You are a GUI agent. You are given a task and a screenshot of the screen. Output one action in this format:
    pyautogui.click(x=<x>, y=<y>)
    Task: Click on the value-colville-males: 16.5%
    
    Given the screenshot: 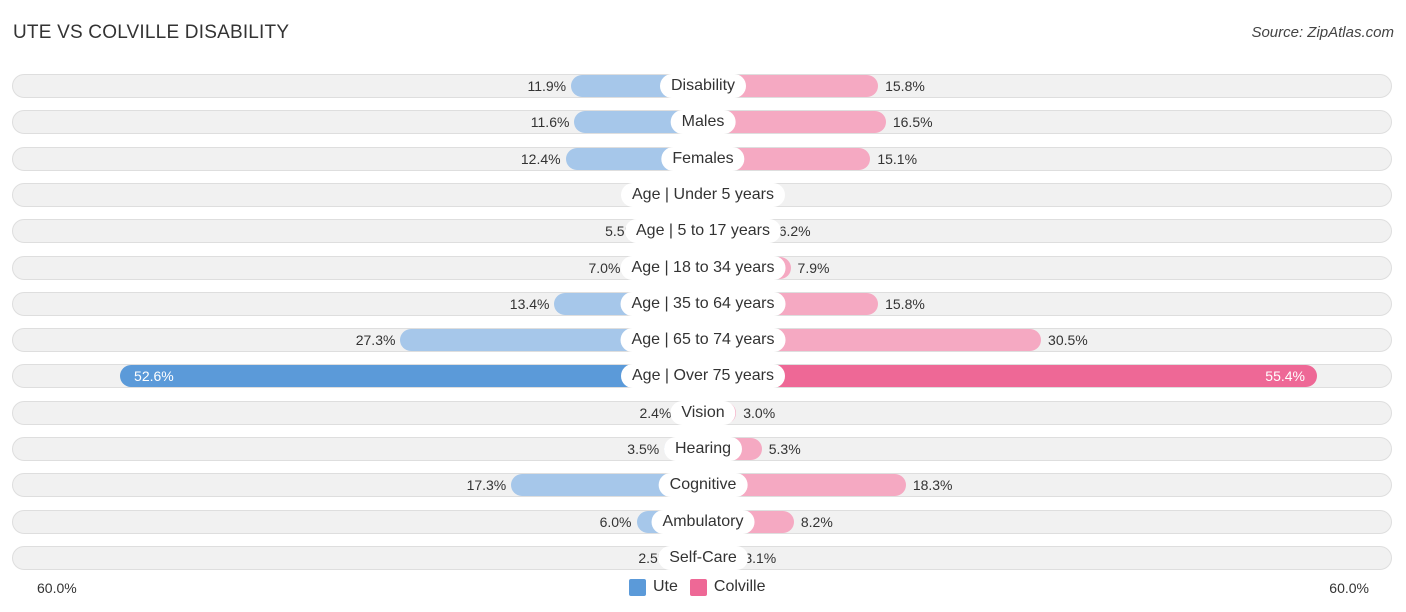 What is the action you would take?
    pyautogui.click(x=912, y=122)
    